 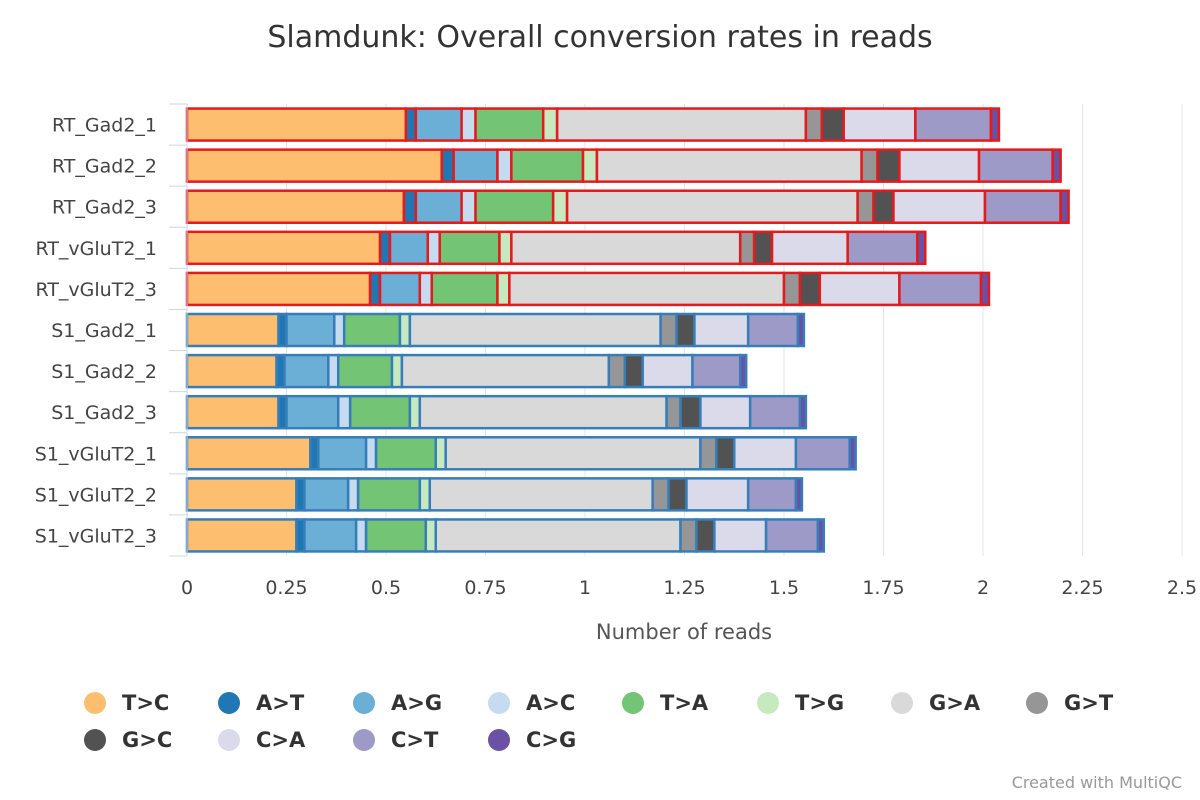 What do you see at coordinates (531, 703) in the screenshot?
I see `legend-item: A>C` at bounding box center [531, 703].